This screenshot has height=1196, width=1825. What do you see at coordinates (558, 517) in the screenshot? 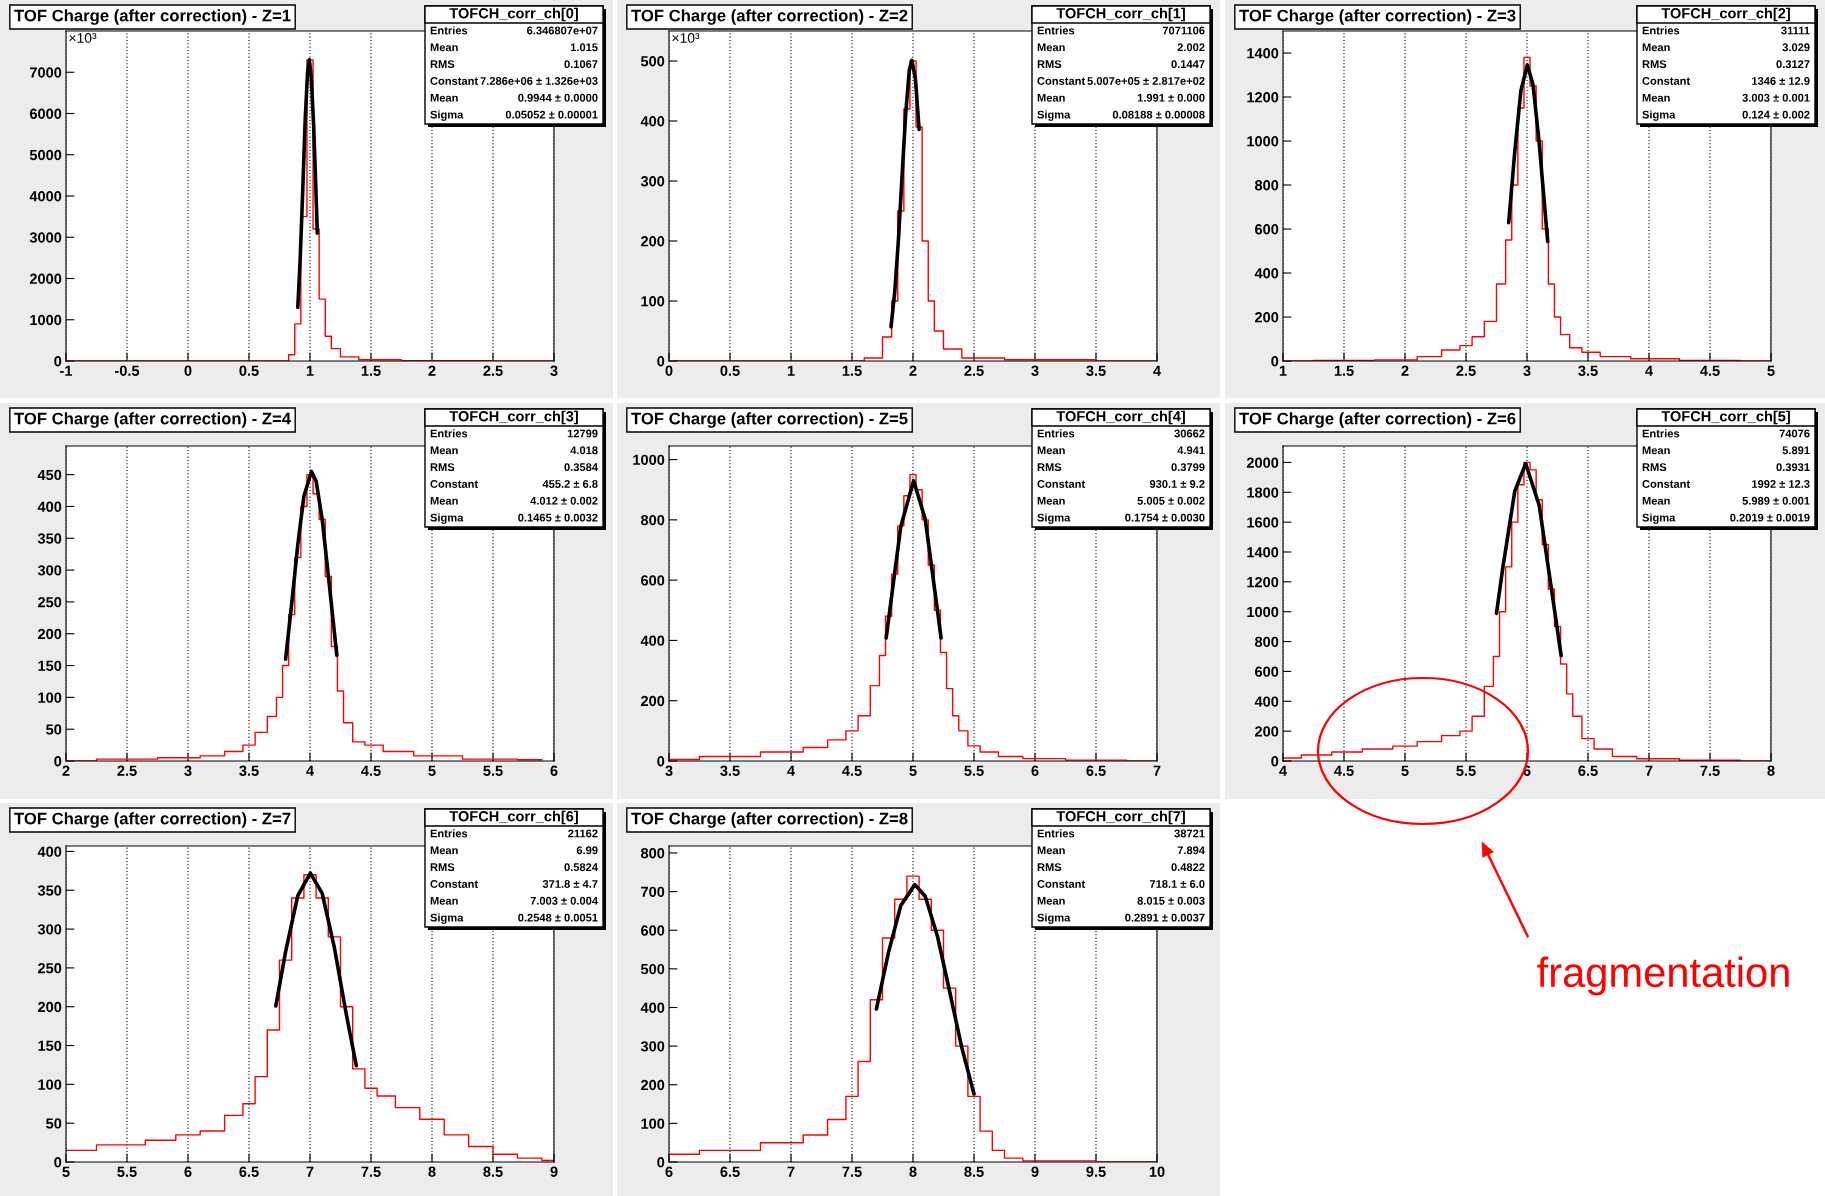
I see `annotation: 0.1465 ± 0.0032` at bounding box center [558, 517].